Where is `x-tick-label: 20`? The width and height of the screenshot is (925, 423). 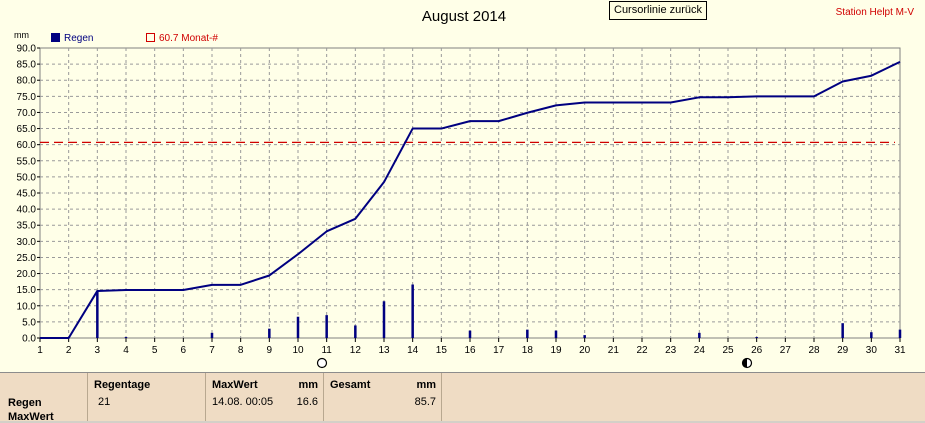
x-tick-label: 20 is located at coordinates (585, 350).